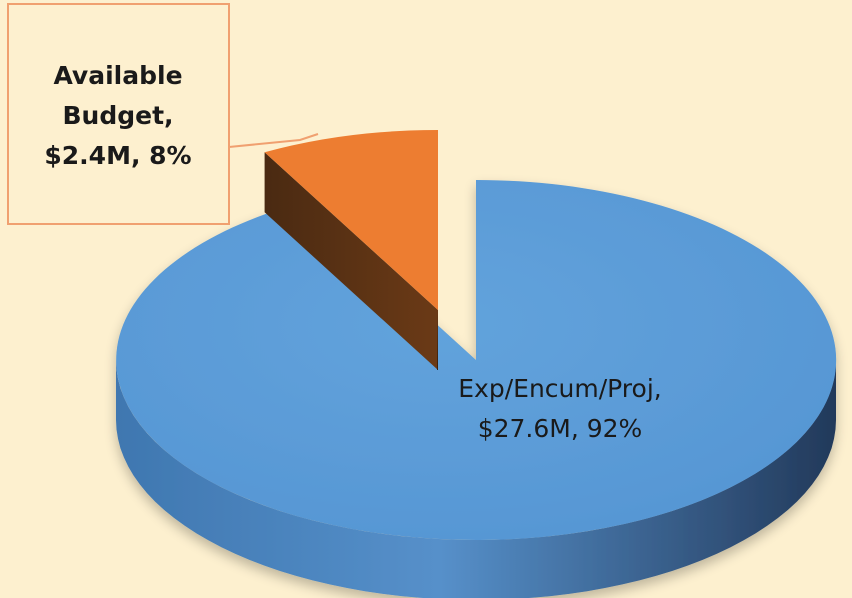 This screenshot has width=852, height=598. I want to click on slice-available-budget-top, so click(351, 220).